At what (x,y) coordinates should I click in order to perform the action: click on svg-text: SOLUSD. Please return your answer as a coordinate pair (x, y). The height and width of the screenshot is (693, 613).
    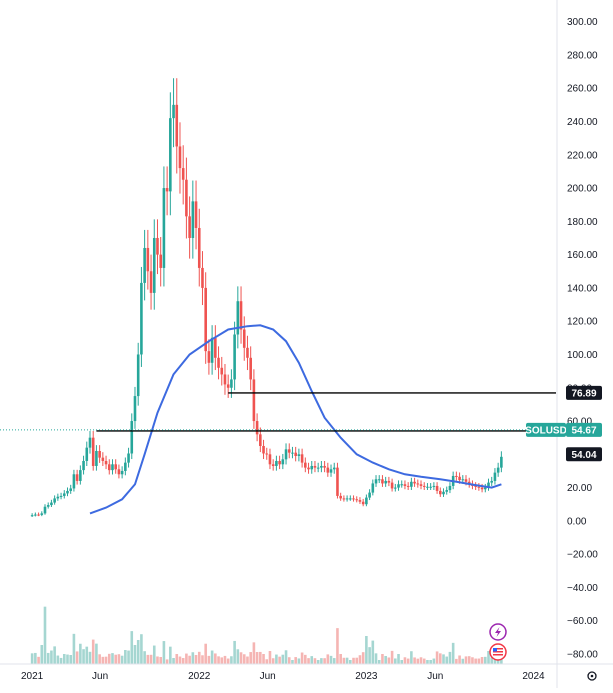
    Looking at the image, I should click on (546, 430).